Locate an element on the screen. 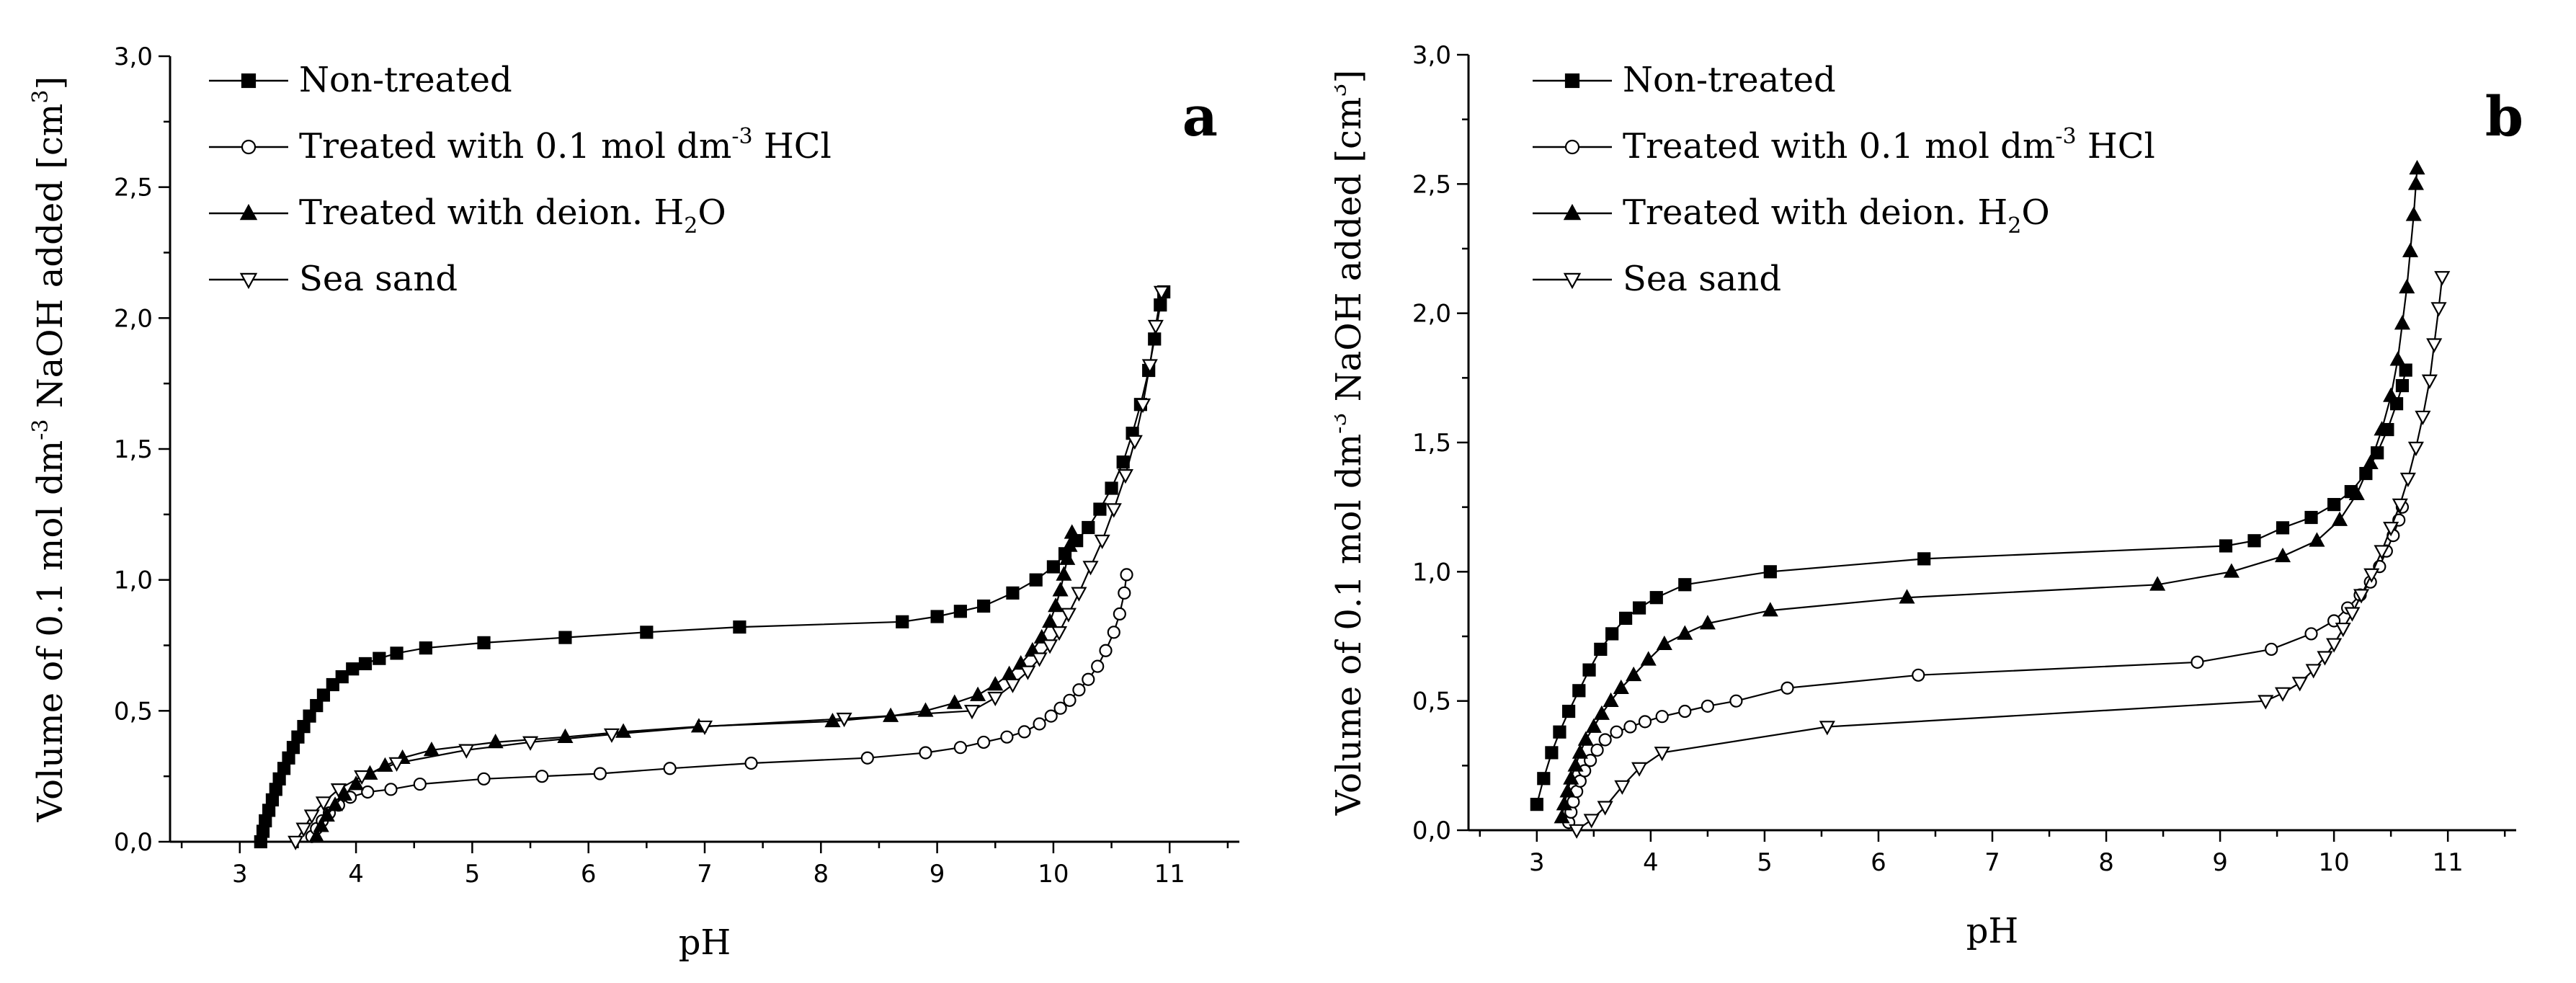  legend-item: Sea sand is located at coordinates (1657, 279).